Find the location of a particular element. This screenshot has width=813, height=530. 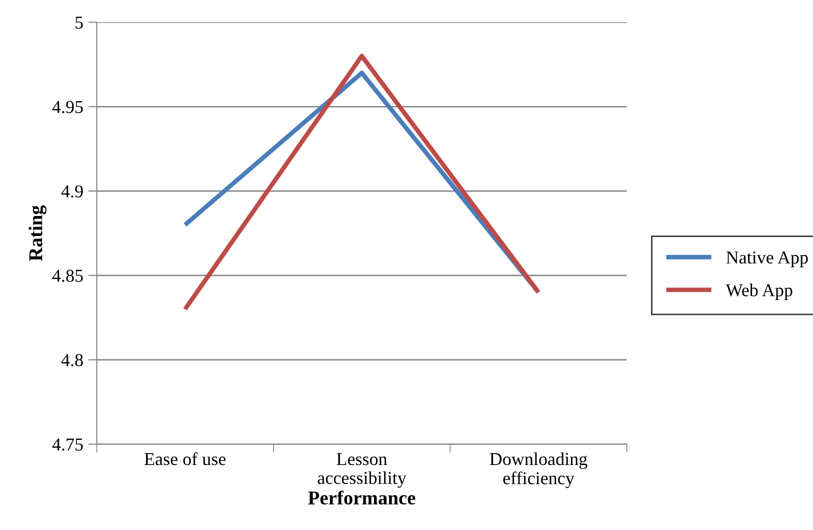

y-tick-label: 4.8 is located at coordinates (72, 360).